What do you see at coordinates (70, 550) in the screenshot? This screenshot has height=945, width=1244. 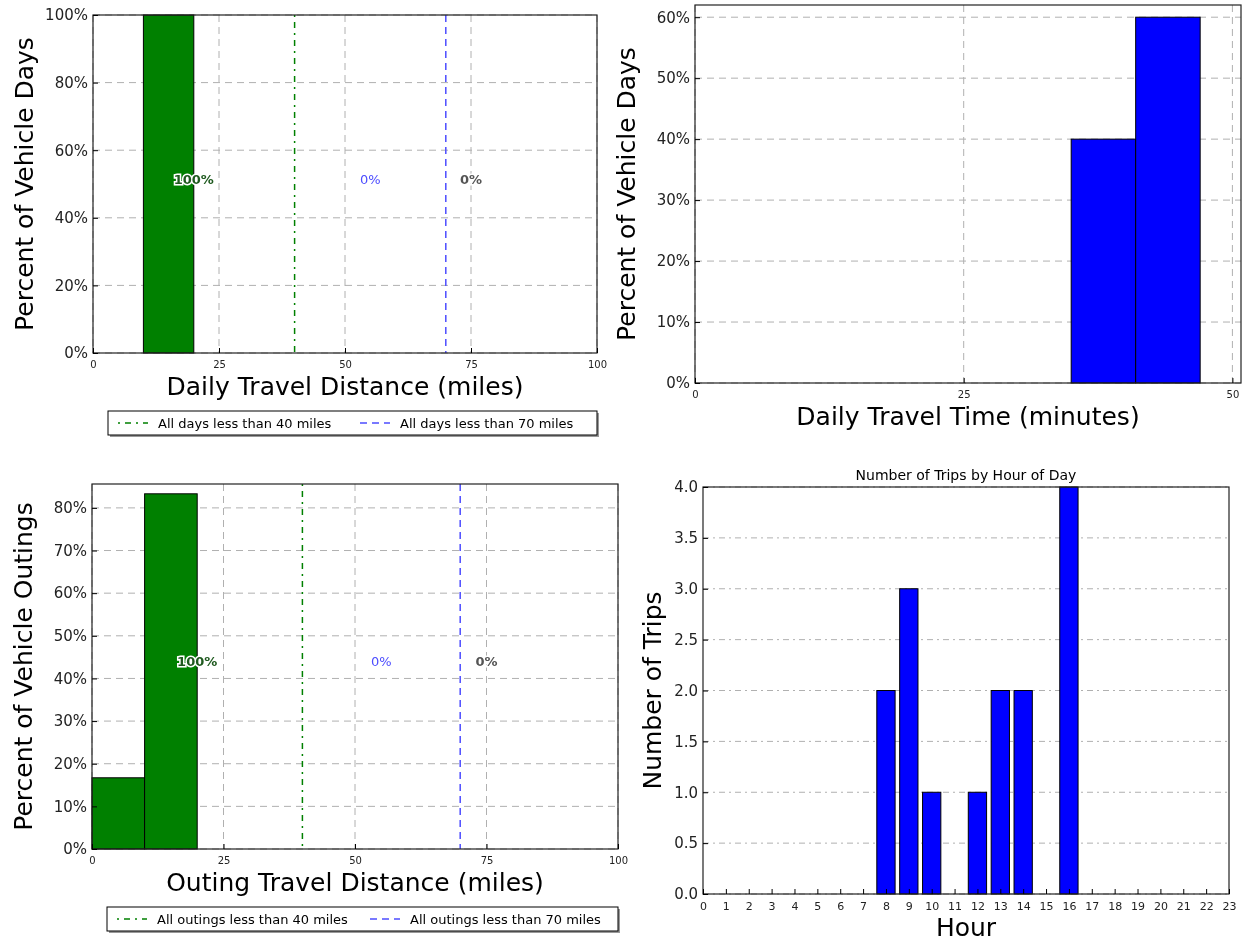 I see `y-tick-label: 70%` at bounding box center [70, 550].